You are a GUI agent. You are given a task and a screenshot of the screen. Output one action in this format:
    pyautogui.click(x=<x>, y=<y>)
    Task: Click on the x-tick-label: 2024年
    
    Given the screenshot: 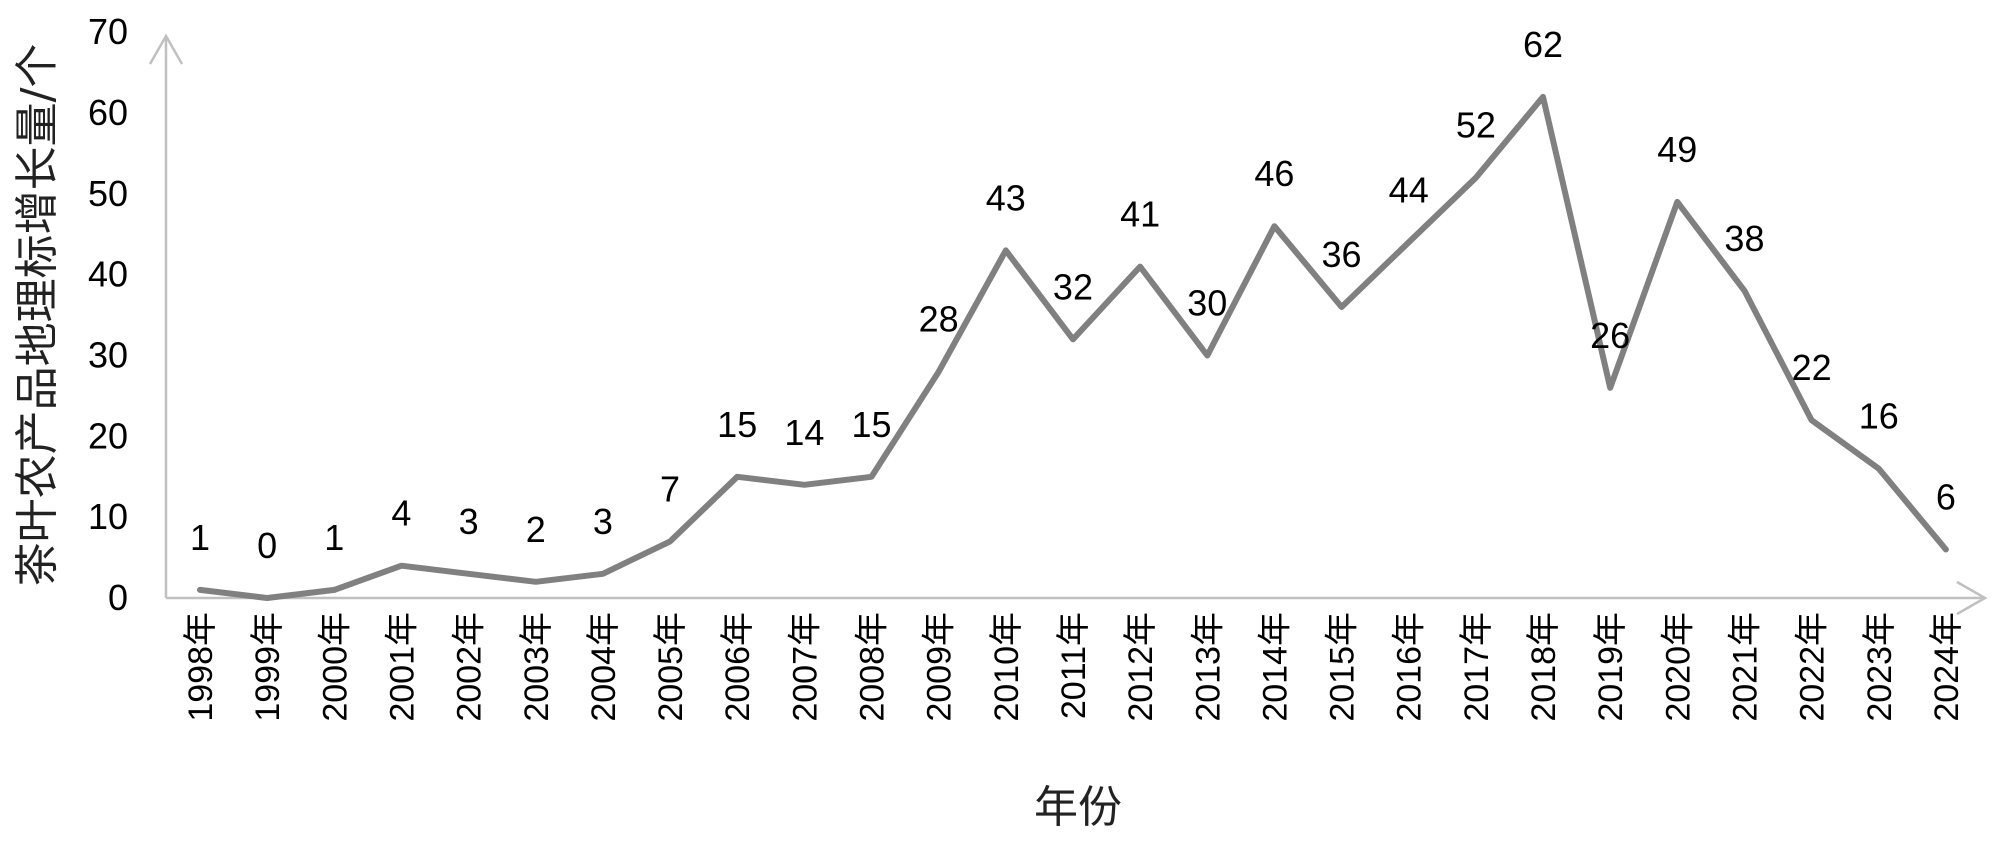 What is the action you would take?
    pyautogui.click(x=1947, y=667)
    